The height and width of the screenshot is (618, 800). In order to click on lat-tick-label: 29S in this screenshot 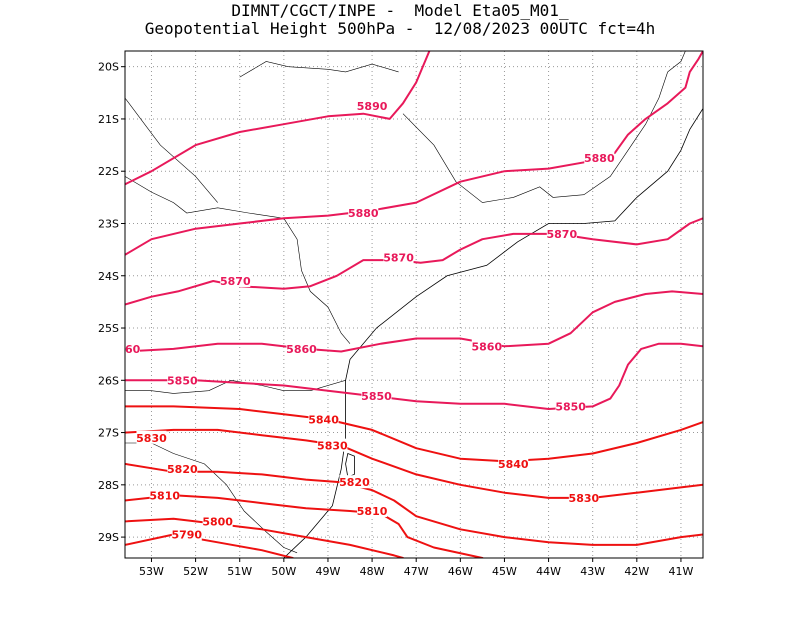, I will do `click(108, 537)`.